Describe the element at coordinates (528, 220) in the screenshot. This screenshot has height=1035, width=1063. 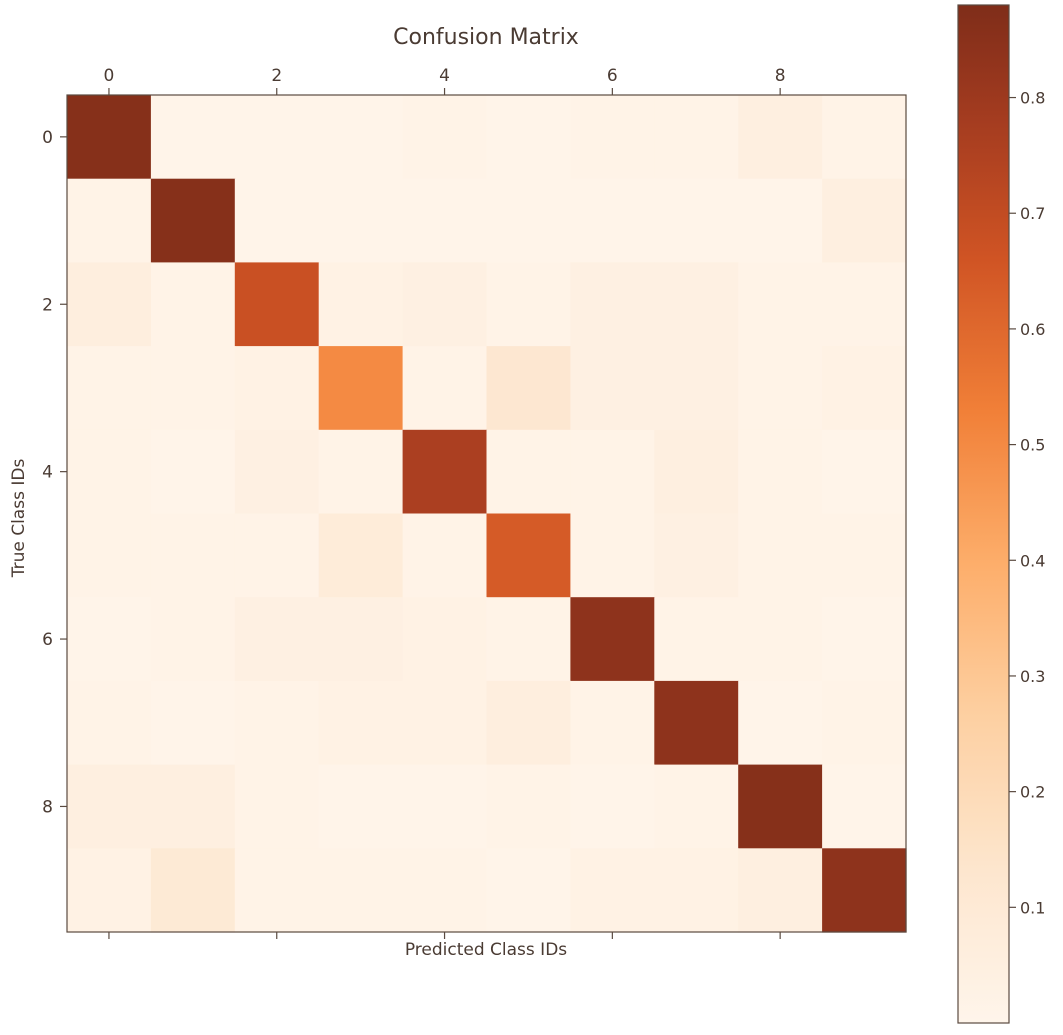
I see `heatmap-cell-r1-c5` at that location.